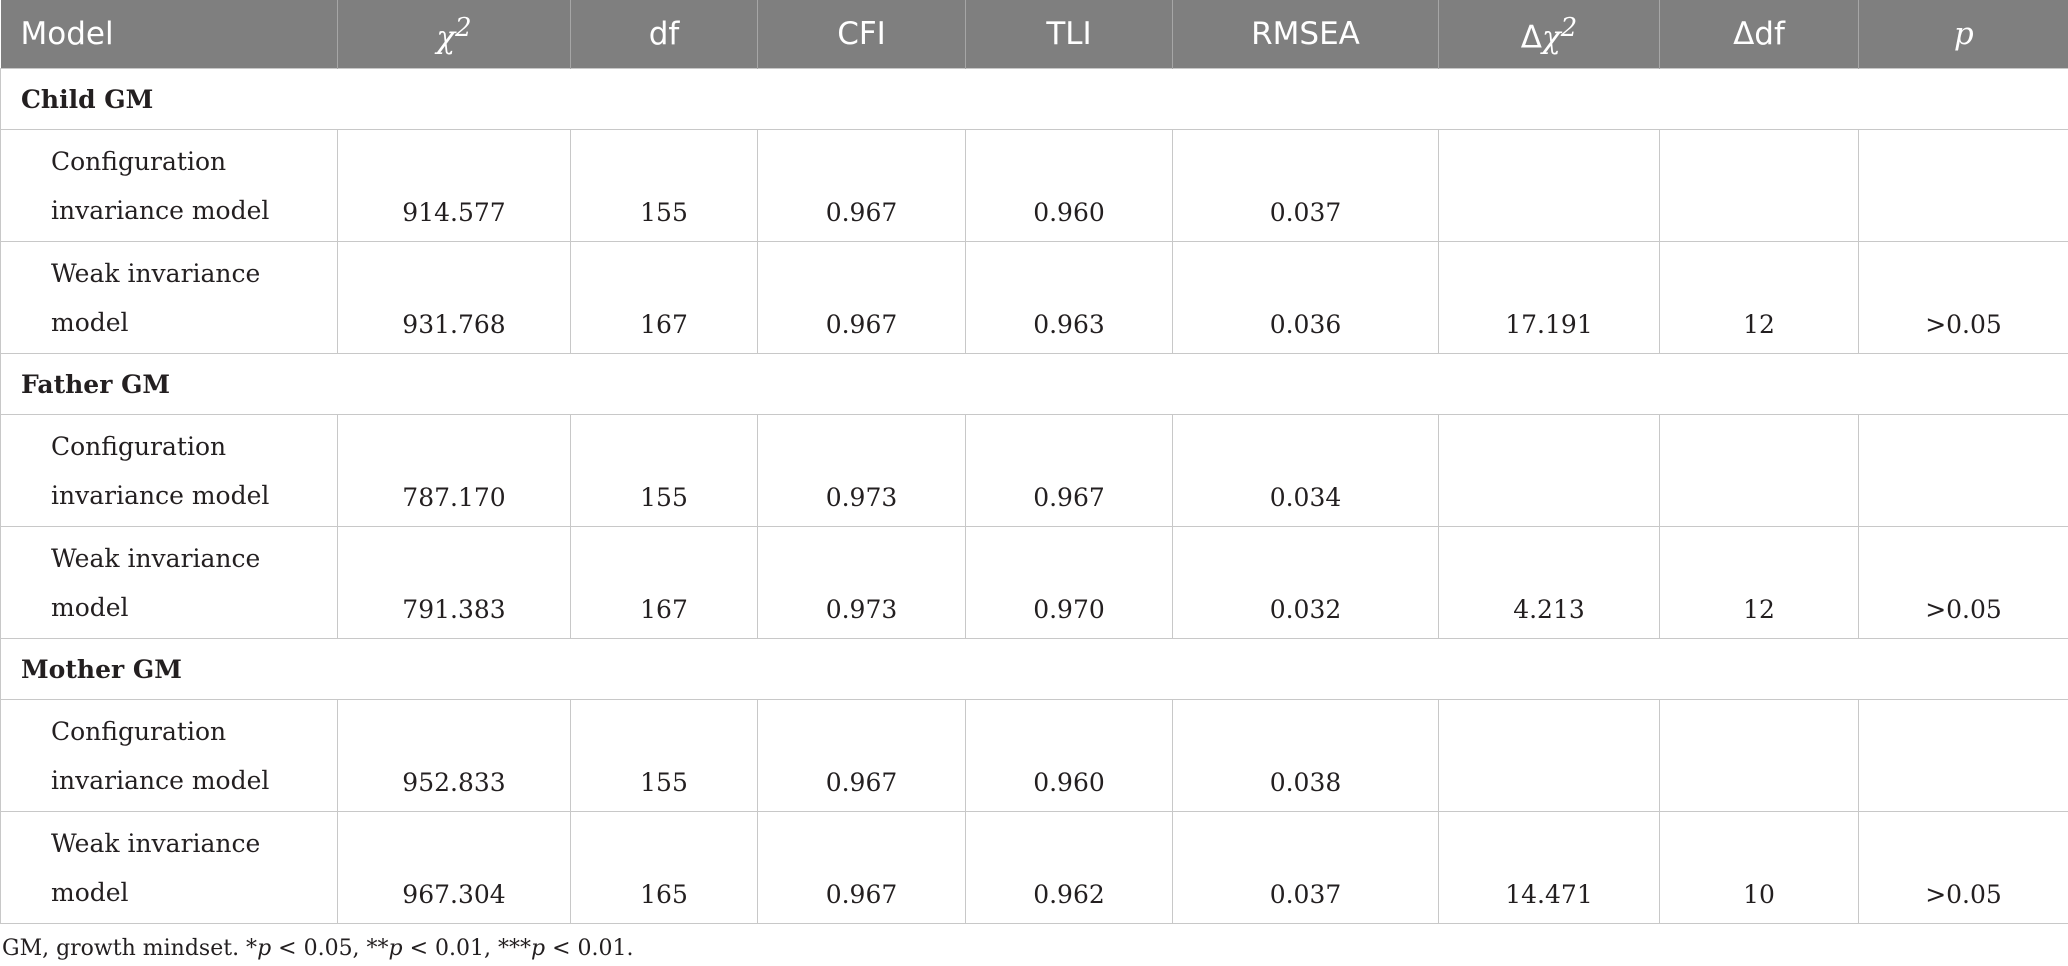 Image resolution: width=2068 pixels, height=966 pixels. Describe the element at coordinates (664, 867) in the screenshot. I see `df-cell: 165` at that location.